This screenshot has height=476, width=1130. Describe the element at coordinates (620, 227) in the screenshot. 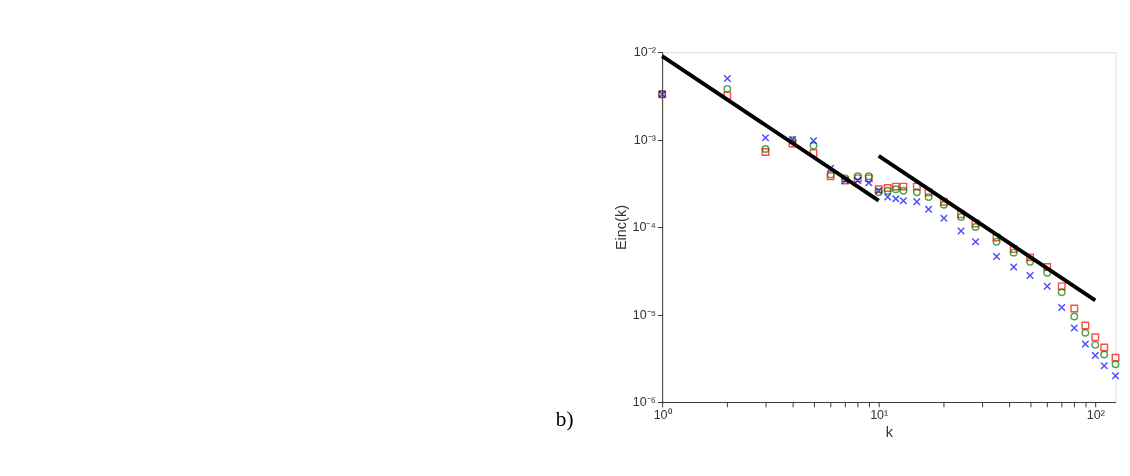

I see `y-axis-title: Einc(k)` at that location.